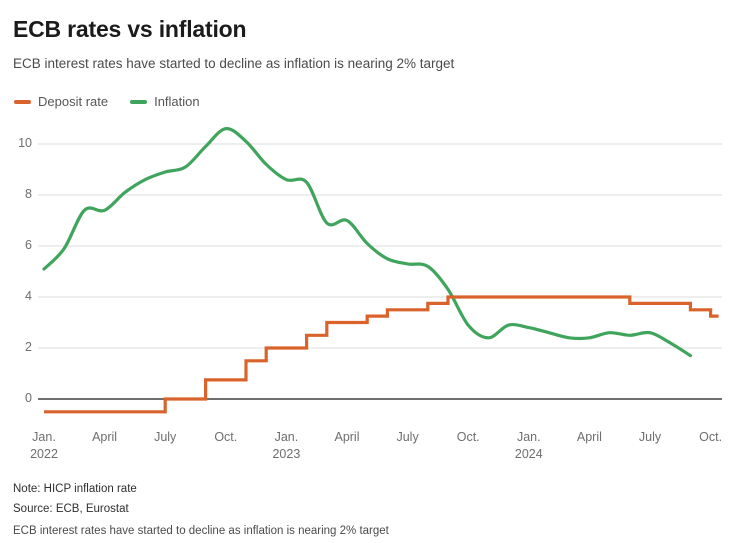 This screenshot has height=543, width=735. I want to click on legend-item-deposit-rate: Deposit rate, so click(61, 101).